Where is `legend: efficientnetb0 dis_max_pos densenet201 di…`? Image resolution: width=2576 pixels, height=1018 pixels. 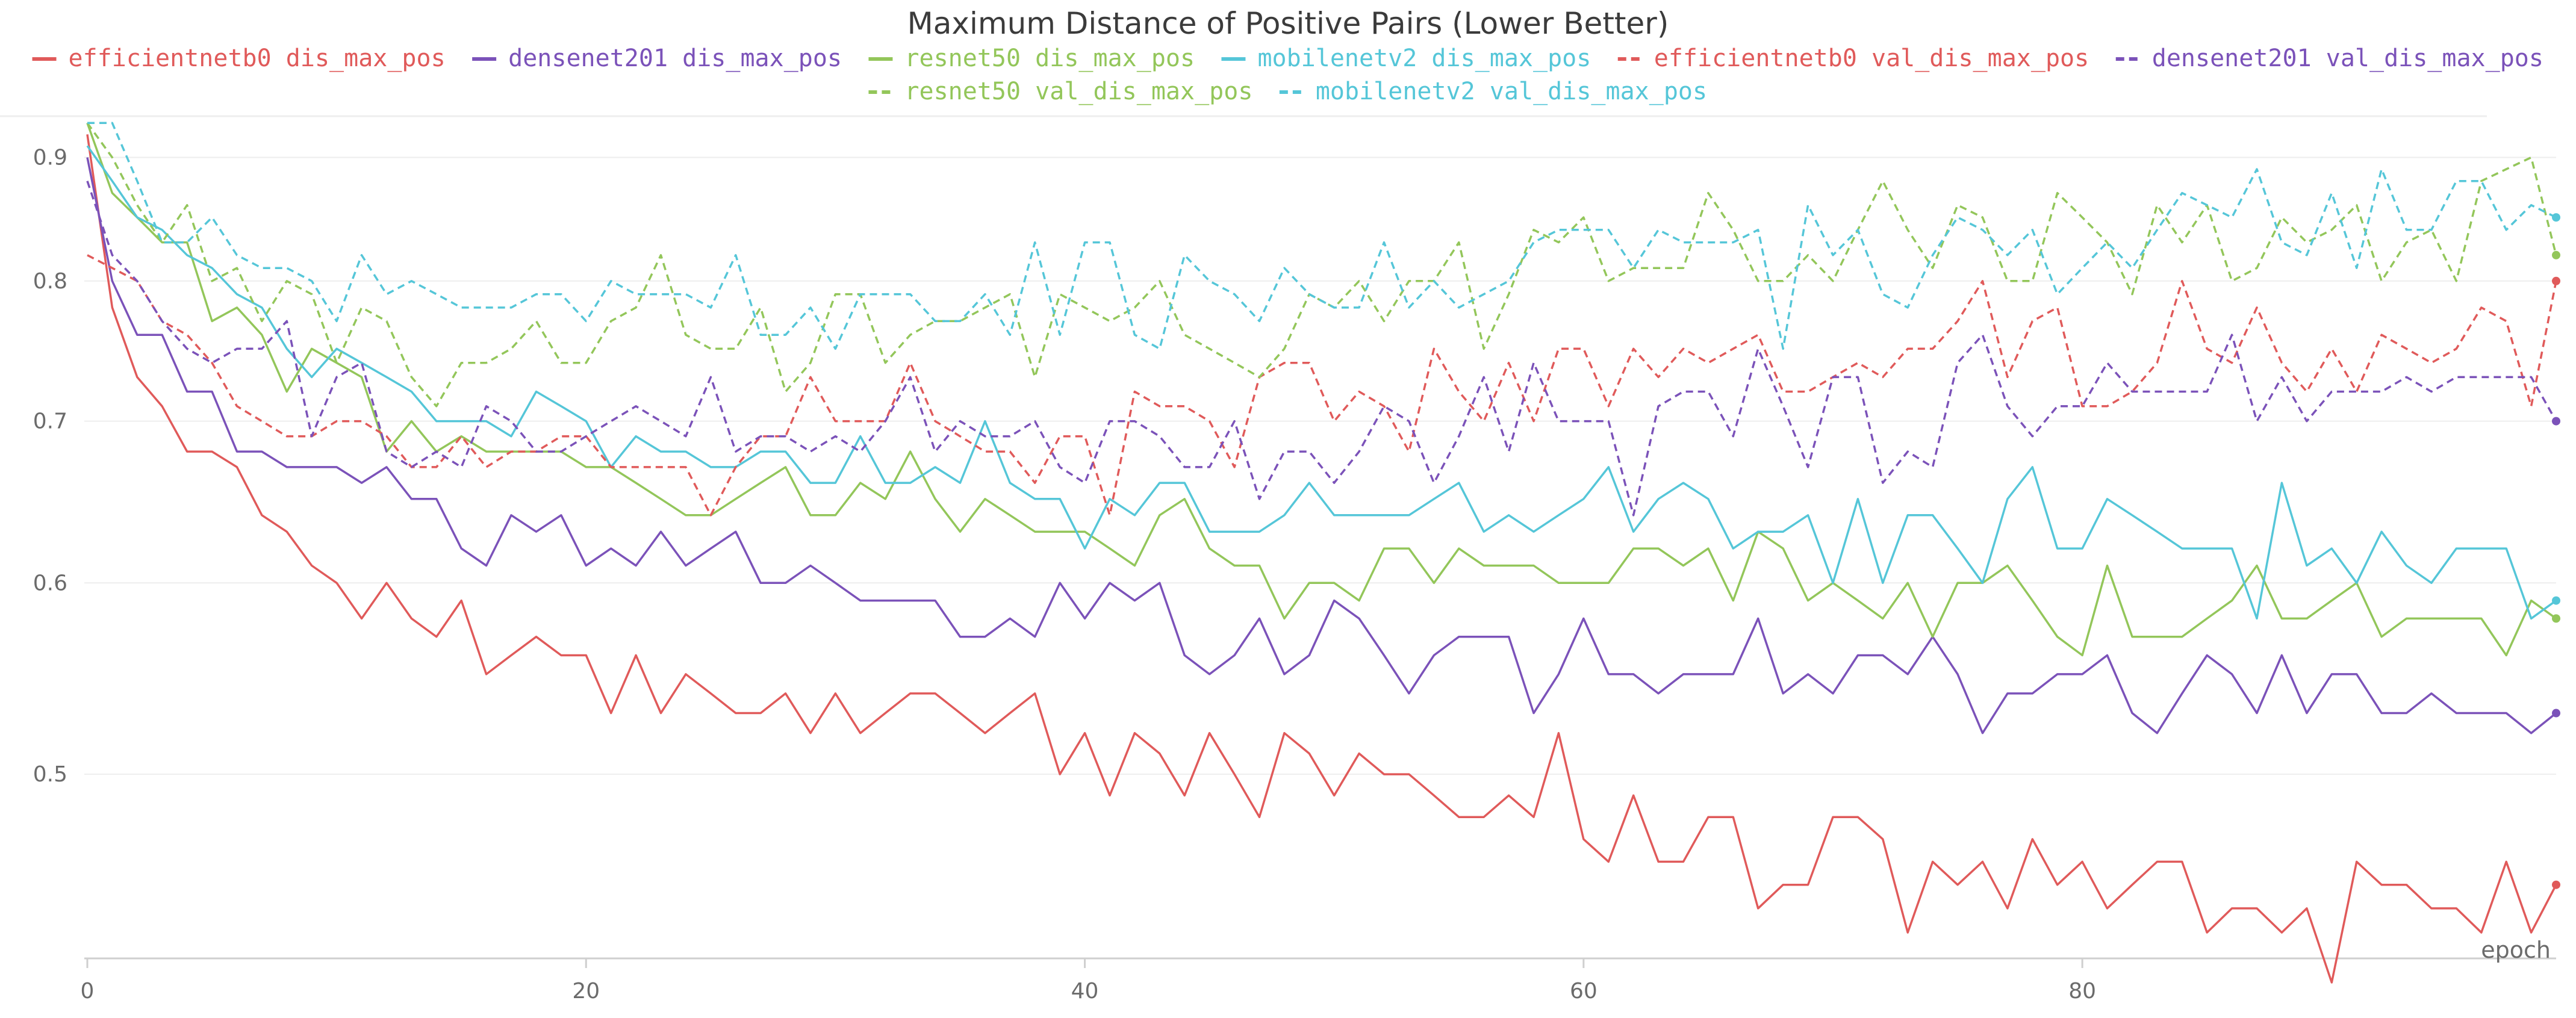
legend: efficientnetb0 dis_max_pos densenet201 di… is located at coordinates (1288, 75).